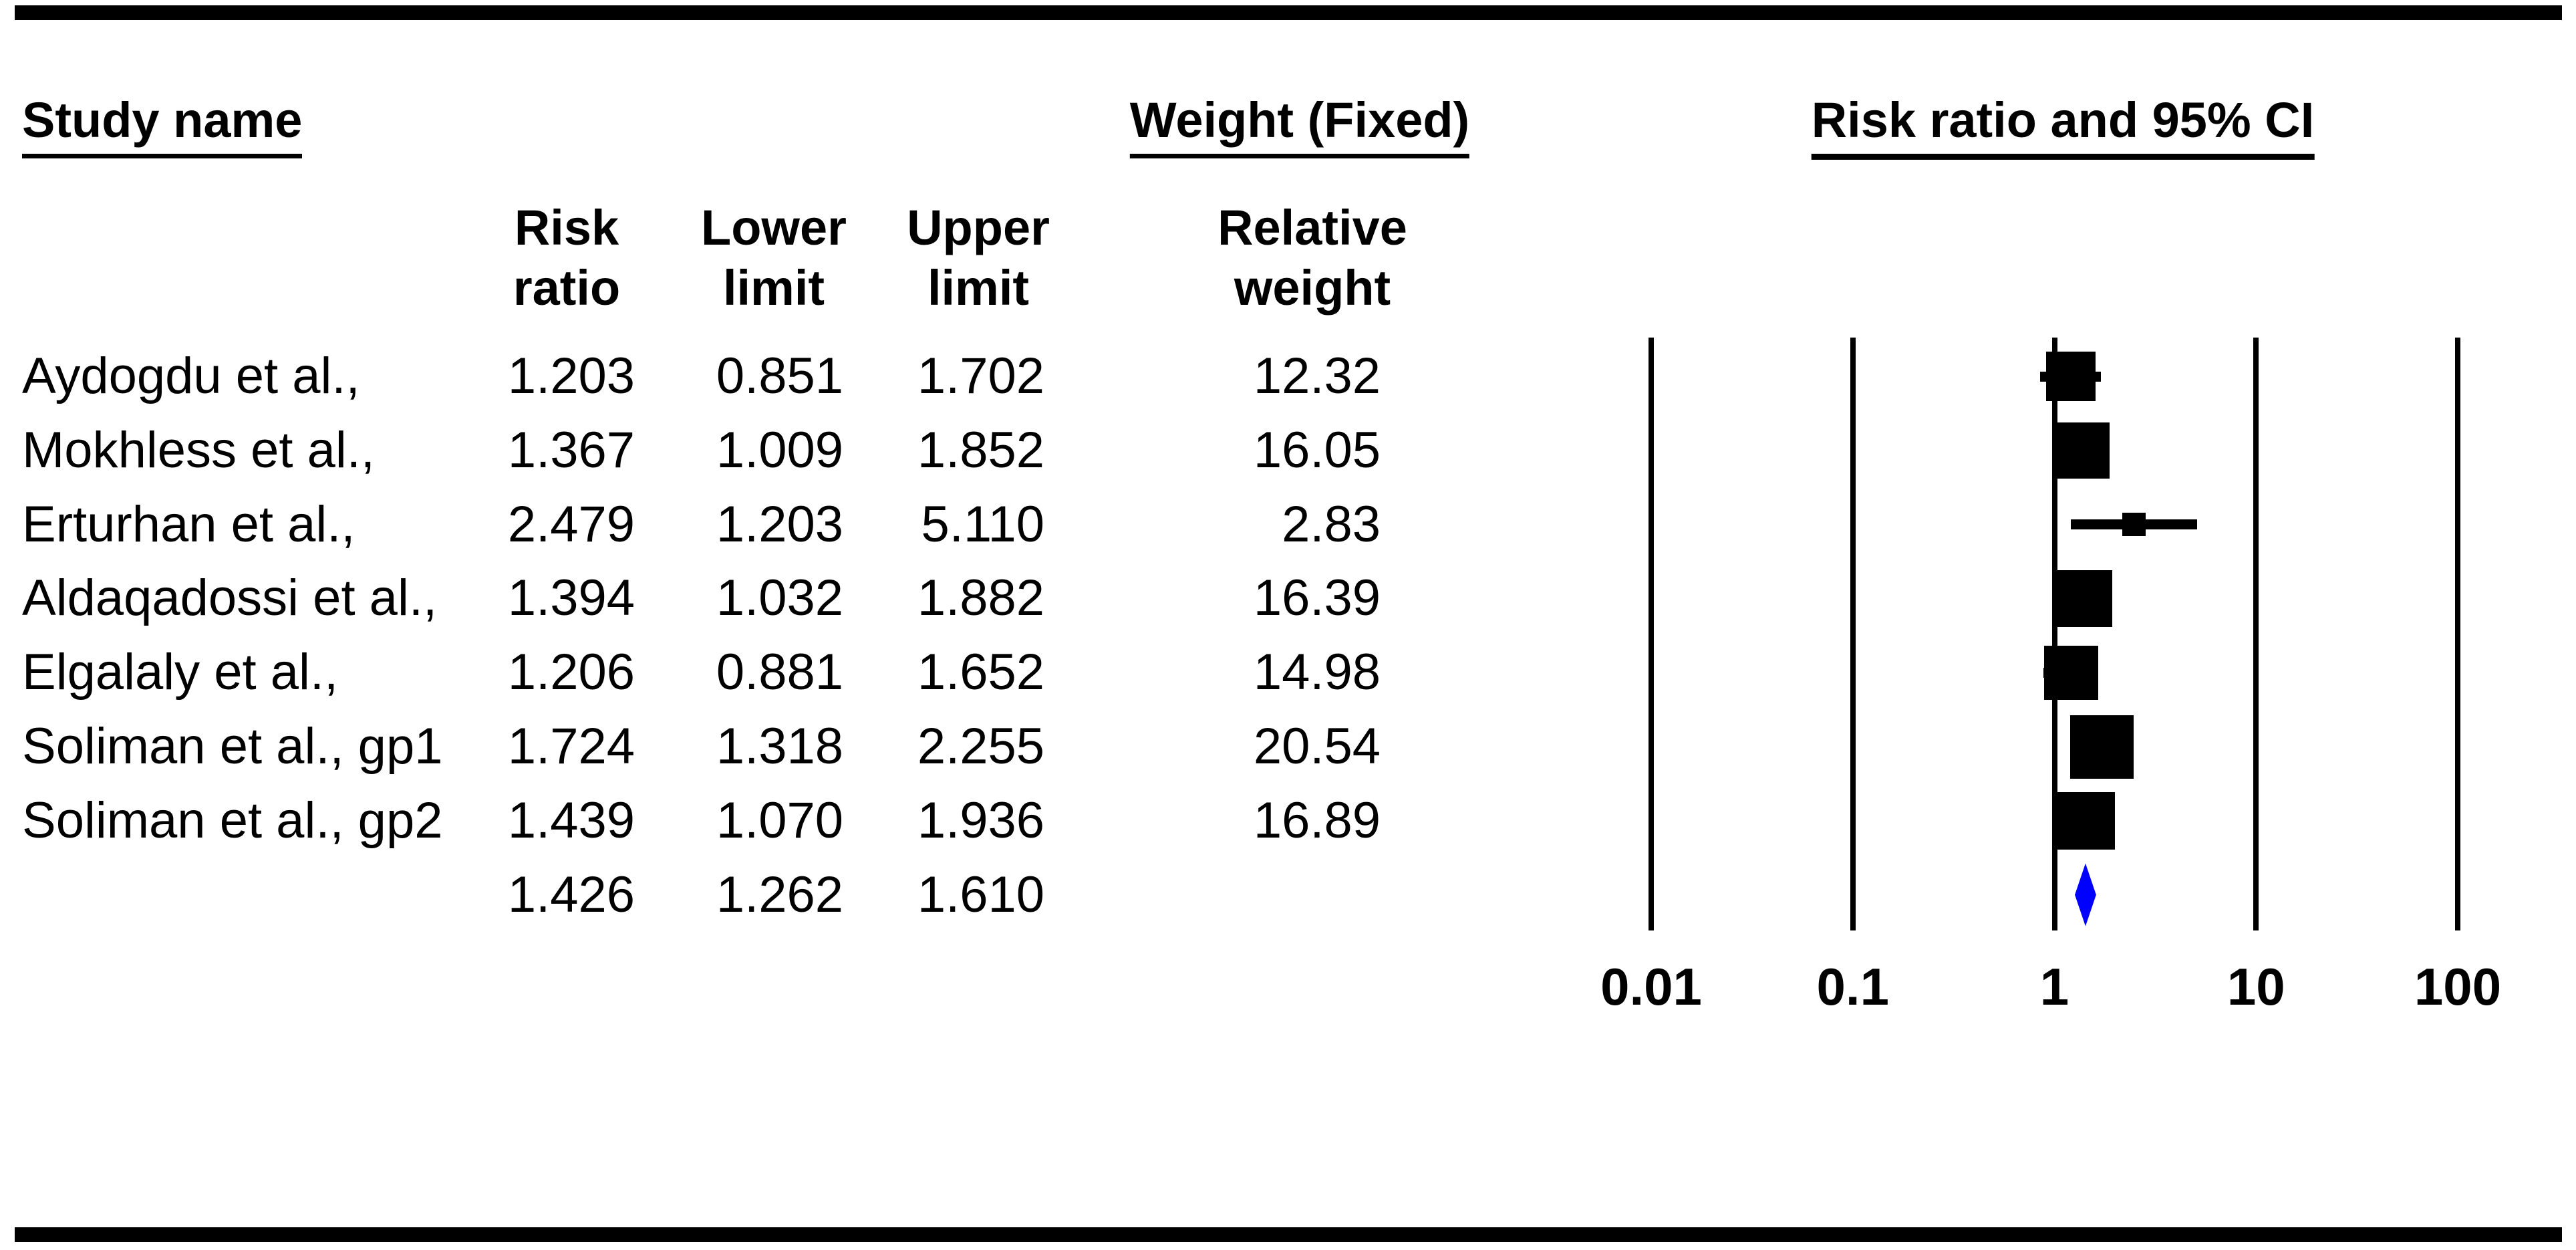 This screenshot has width=2576, height=1250. Describe the element at coordinates (2054, 987) in the screenshot. I see `axis-tick-label: 1` at that location.